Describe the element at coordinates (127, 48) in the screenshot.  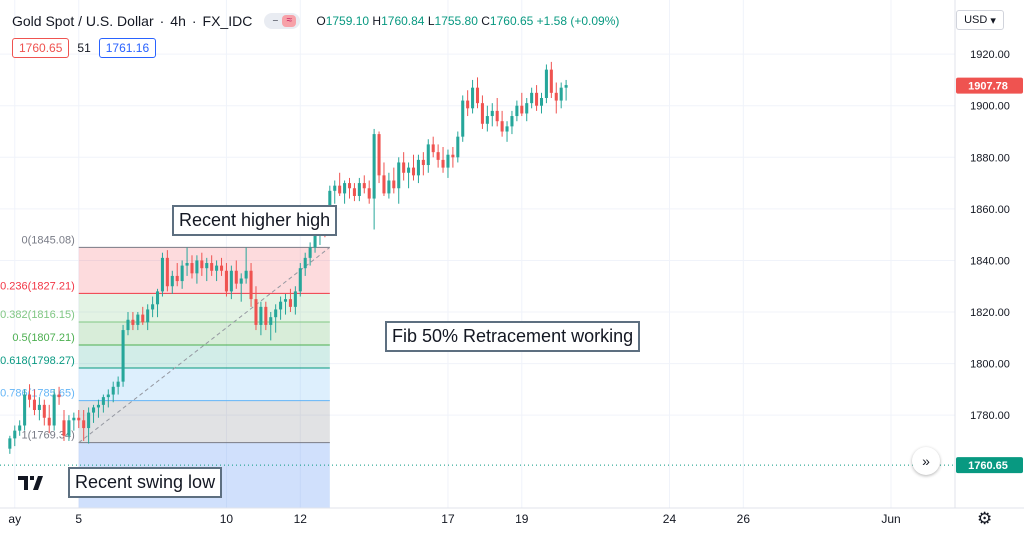
I see `ask-value-box: 1761.16` at that location.